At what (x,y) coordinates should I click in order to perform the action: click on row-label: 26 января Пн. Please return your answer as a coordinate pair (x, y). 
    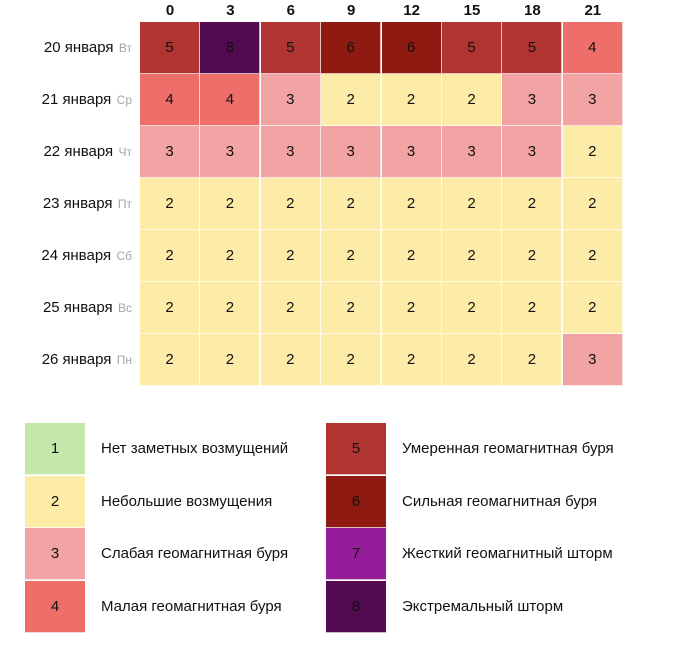
    Looking at the image, I should click on (66, 360).